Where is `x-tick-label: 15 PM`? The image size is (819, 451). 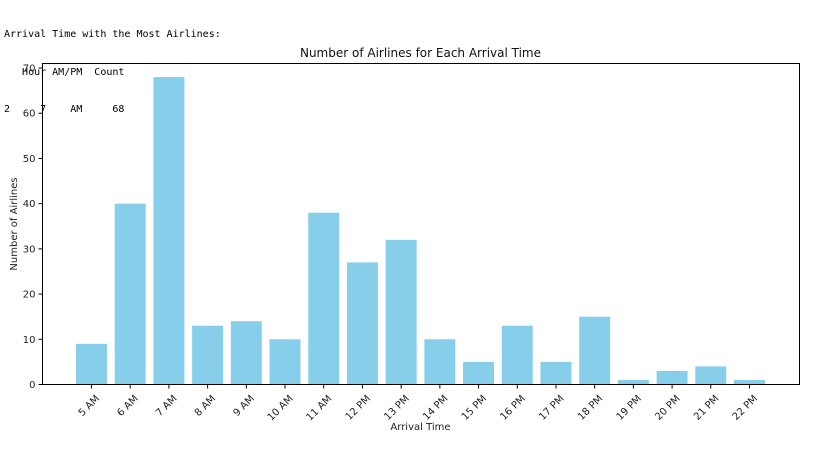 x-tick-label: 15 PM is located at coordinates (474, 407).